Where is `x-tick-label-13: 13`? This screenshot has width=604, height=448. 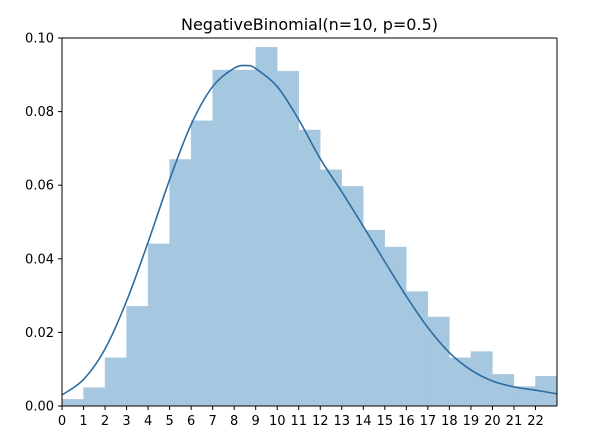
x-tick-label-13: 13 is located at coordinates (342, 421).